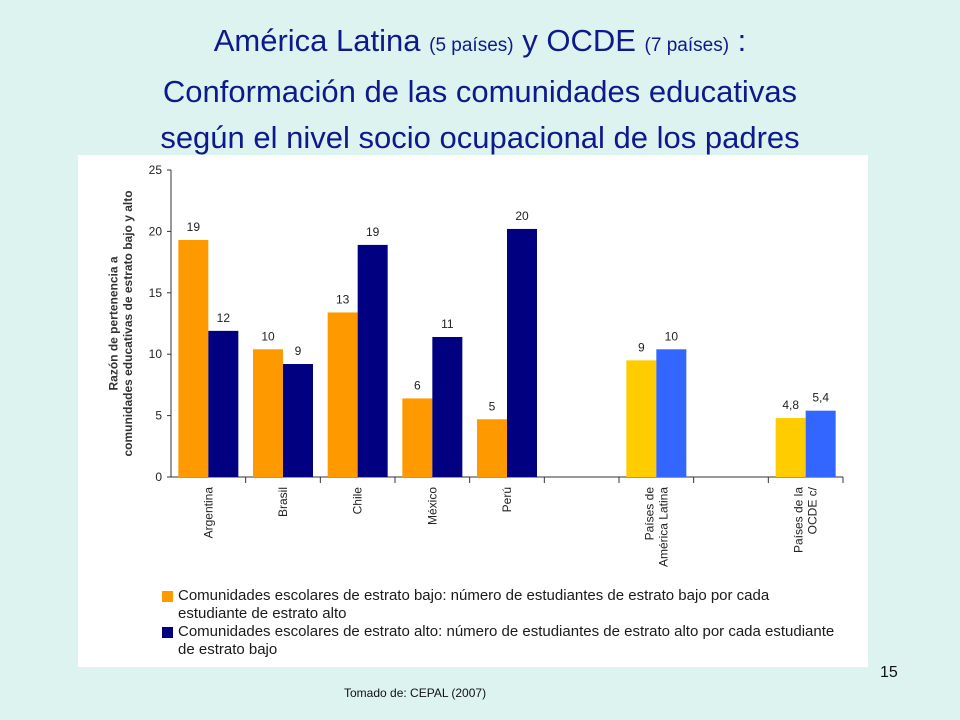  Describe the element at coordinates (432, 506) in the screenshot. I see `x-category-label: México` at that location.